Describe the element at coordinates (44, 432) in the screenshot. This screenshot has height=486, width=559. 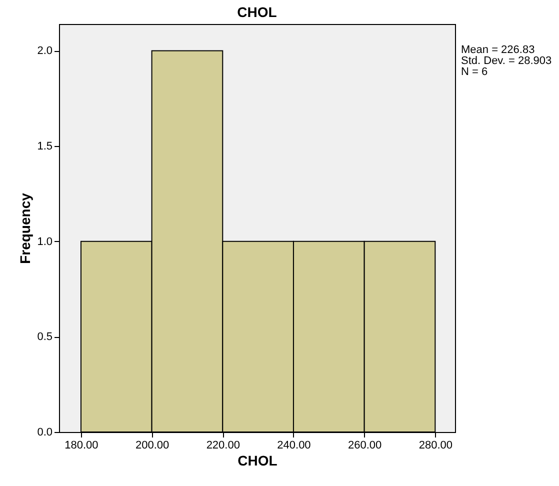
I see `y-tick-label: 0.0` at that location.